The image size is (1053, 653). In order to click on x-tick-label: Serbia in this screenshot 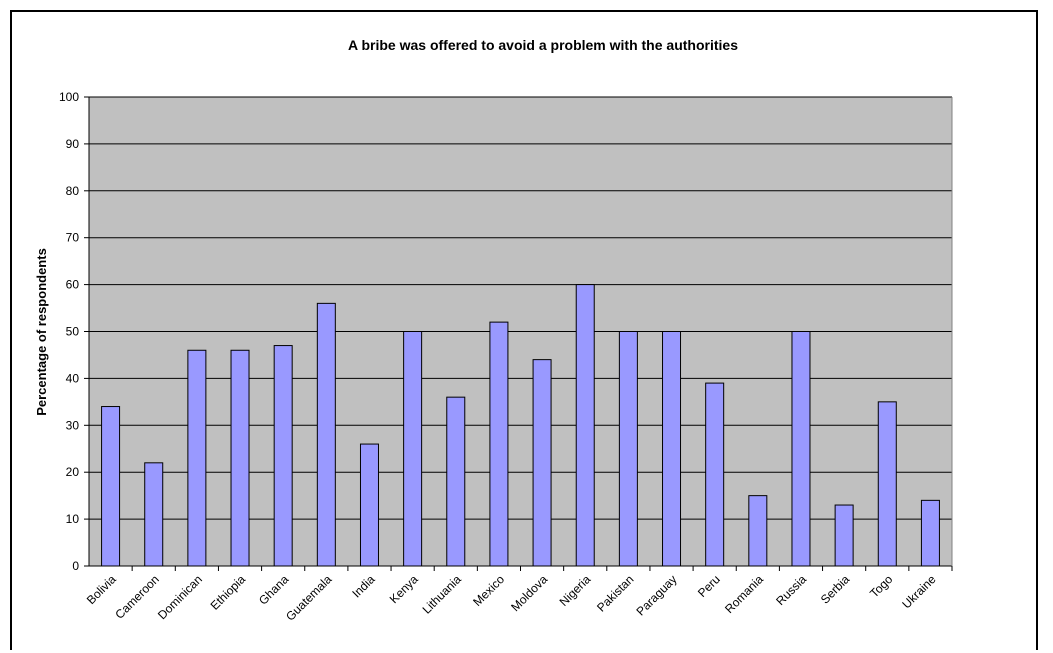, I will do `click(835, 589)`.